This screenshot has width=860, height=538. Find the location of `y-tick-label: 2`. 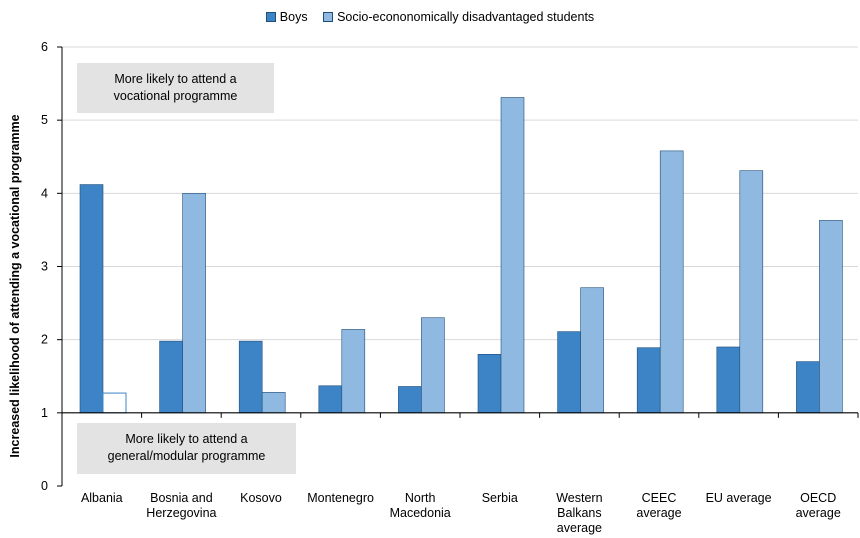

y-tick-label: 2 is located at coordinates (44, 340).